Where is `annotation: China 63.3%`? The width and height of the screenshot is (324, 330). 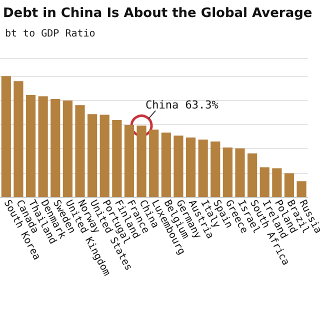
annotation: China 63.3% is located at coordinates (182, 105).